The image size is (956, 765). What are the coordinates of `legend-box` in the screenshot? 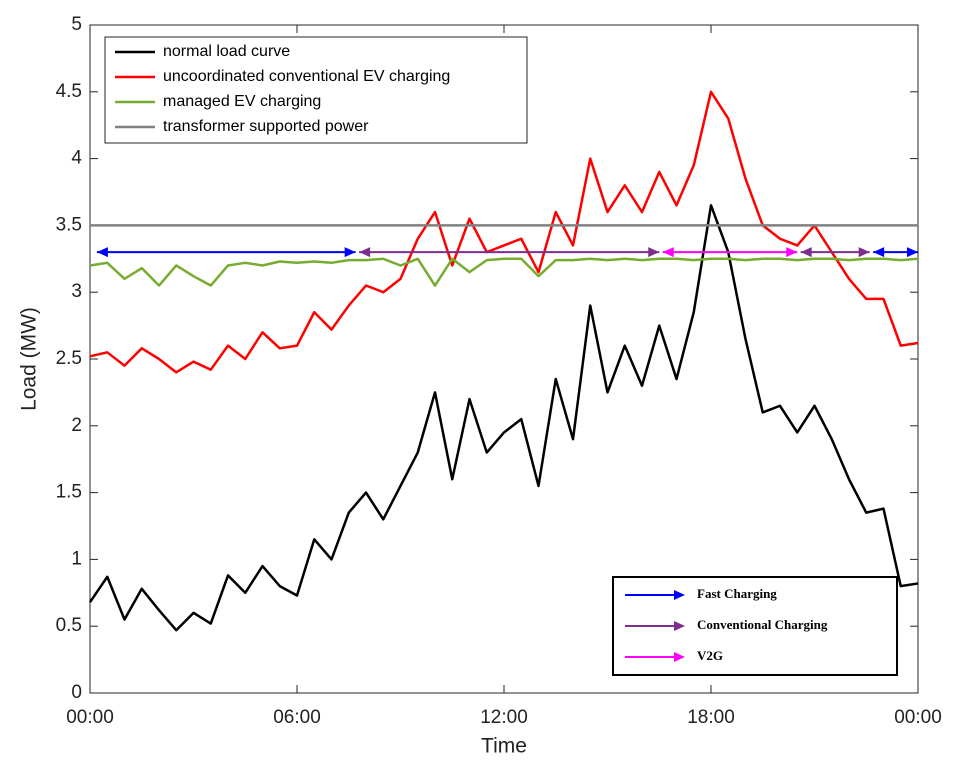 It's located at (316, 90).